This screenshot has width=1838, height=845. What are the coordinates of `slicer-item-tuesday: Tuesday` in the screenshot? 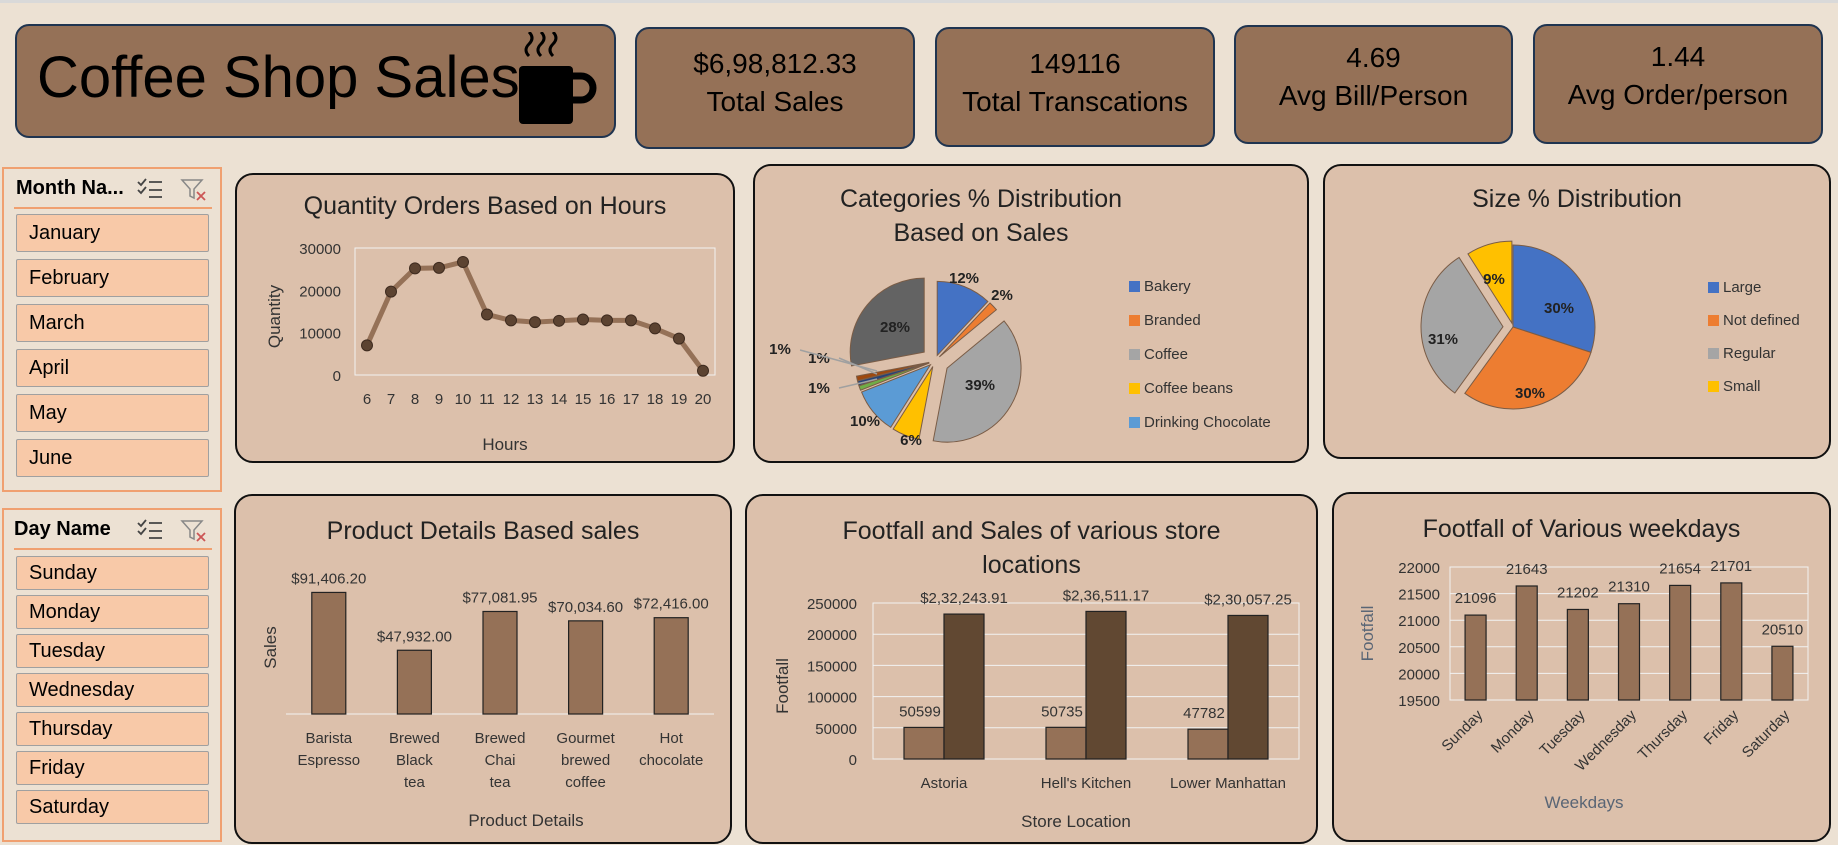 It's located at (112, 651).